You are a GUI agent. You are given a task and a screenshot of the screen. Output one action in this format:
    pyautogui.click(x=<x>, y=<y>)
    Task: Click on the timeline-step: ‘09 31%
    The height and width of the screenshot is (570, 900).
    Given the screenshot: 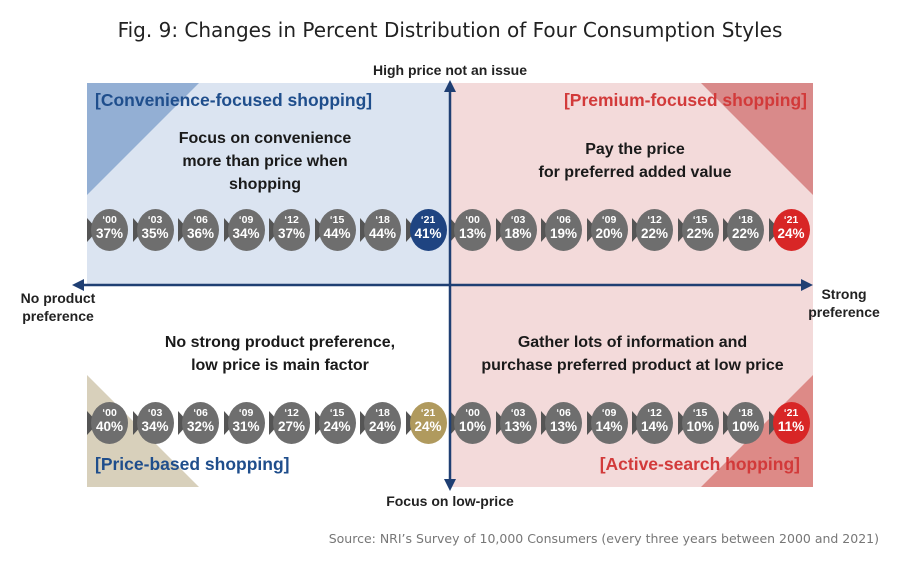 What is the action you would take?
    pyautogui.click(x=246, y=423)
    